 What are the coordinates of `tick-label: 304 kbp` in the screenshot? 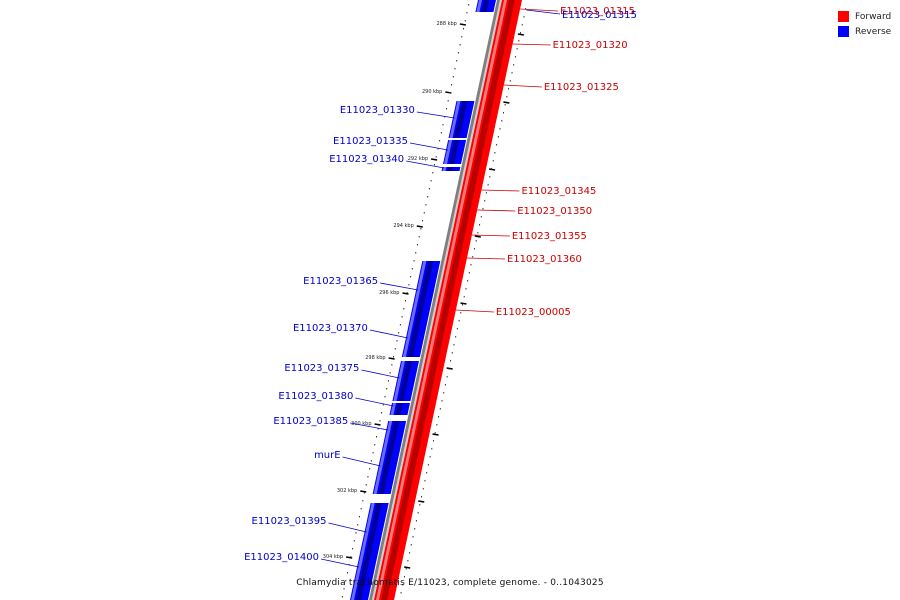 It's located at (333, 557).